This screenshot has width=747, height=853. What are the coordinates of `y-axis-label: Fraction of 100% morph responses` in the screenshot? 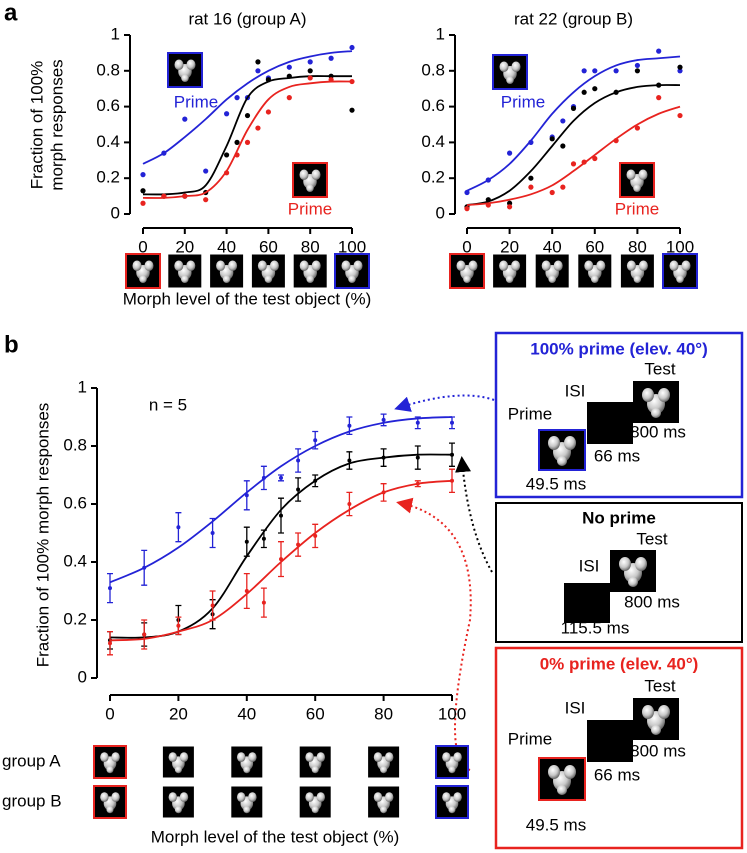 It's located at (42, 535).